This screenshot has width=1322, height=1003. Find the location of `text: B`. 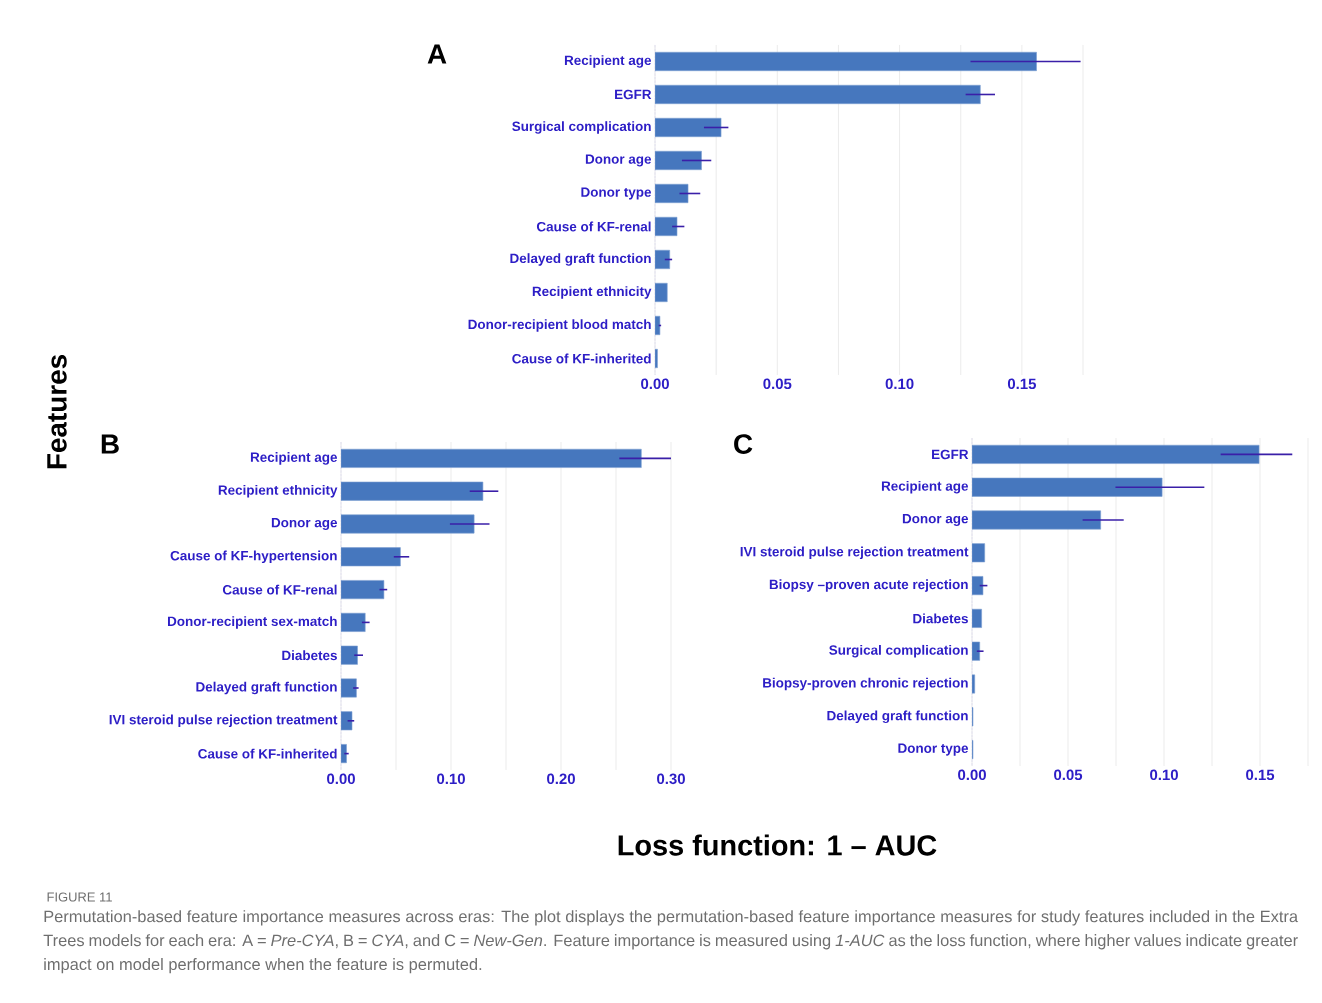

text: B is located at coordinates (110, 444).